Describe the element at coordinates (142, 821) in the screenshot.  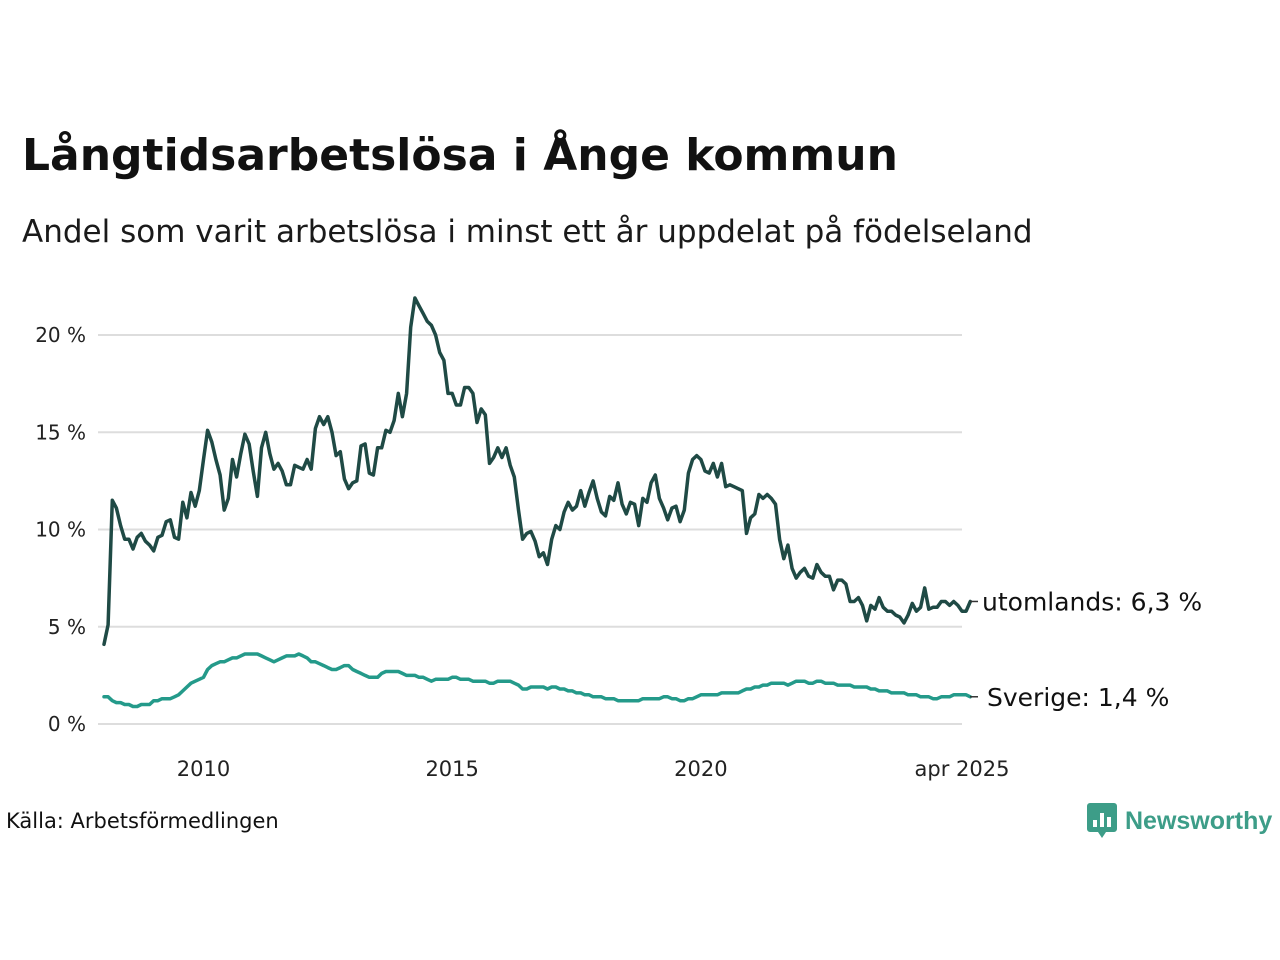
I see `source-note: Källa: Arbetsförmedlingen` at that location.